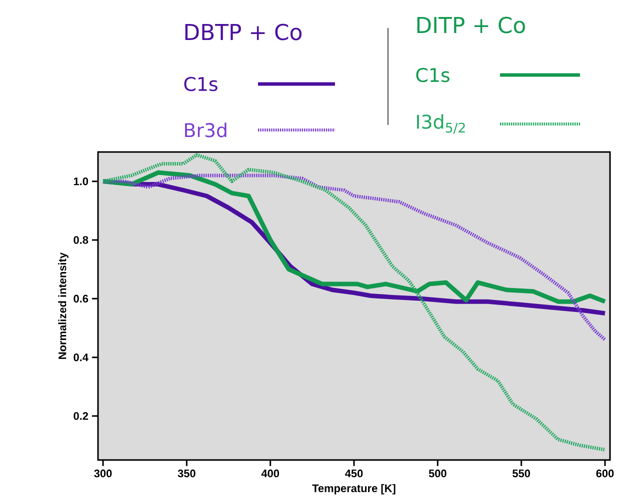  I want to click on x-axis-title: Temperature [K], so click(354, 489).